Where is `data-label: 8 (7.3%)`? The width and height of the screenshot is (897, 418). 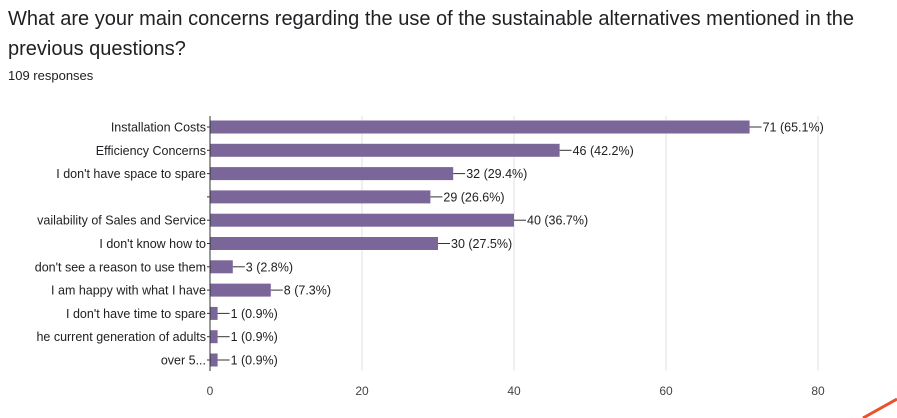
data-label: 8 (7.3%) is located at coordinates (307, 291).